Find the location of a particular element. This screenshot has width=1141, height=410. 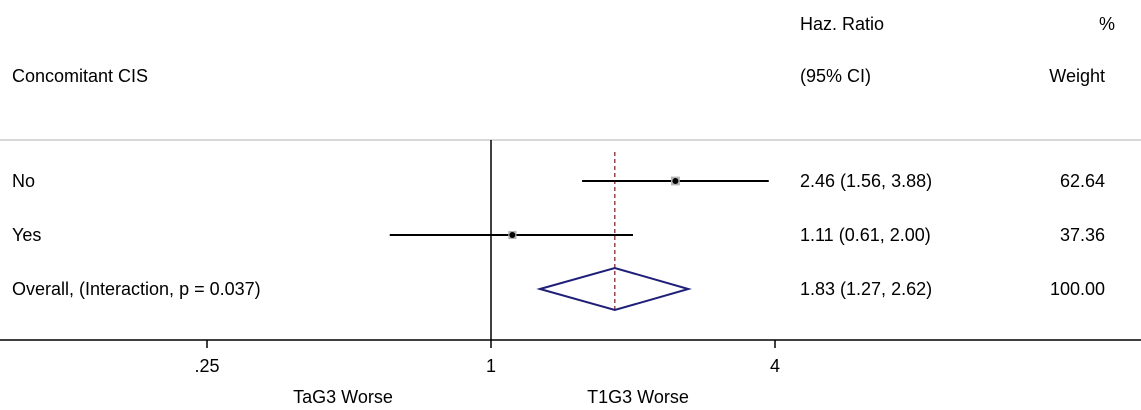

ci-text-1: 1.11 (0.61, 2.00) is located at coordinates (865, 235).